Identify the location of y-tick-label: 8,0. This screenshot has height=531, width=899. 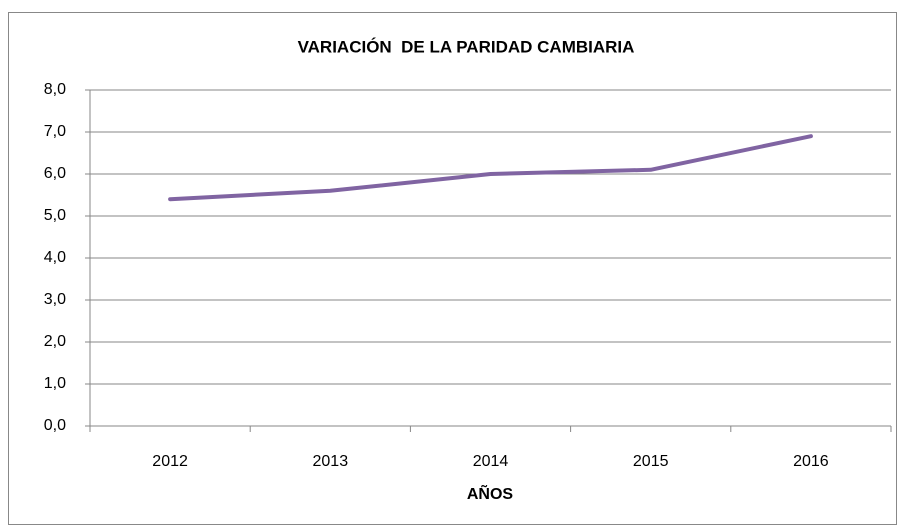
(55, 89).